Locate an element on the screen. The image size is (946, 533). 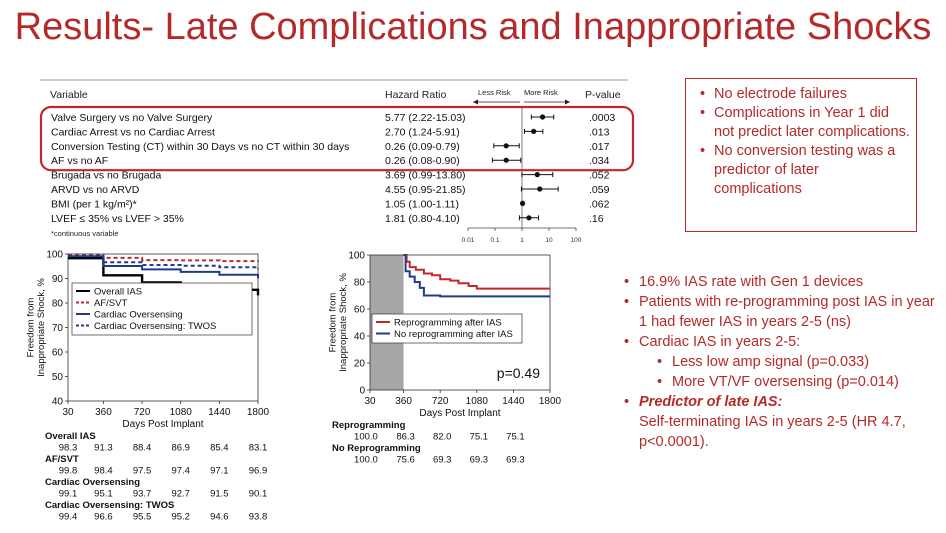
forest-row-p: .017 is located at coordinates (599, 147).